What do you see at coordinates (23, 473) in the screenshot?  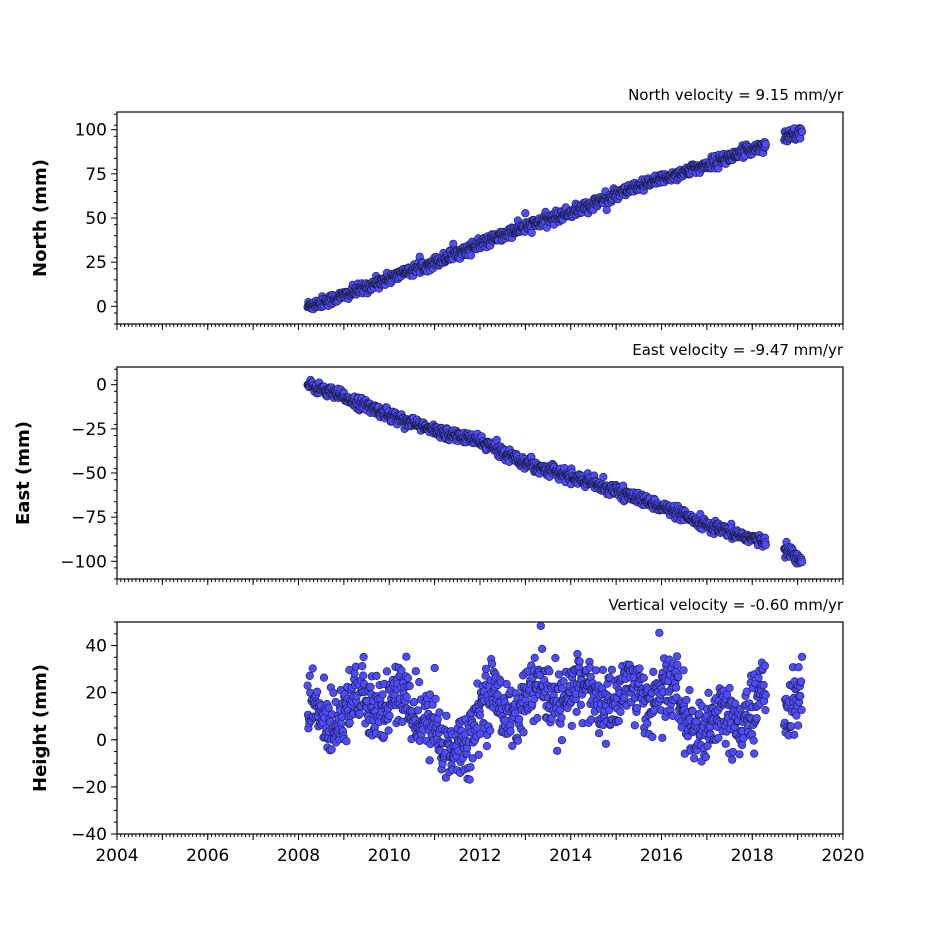 I see `y-axis-label: East (mm)` at bounding box center [23, 473].